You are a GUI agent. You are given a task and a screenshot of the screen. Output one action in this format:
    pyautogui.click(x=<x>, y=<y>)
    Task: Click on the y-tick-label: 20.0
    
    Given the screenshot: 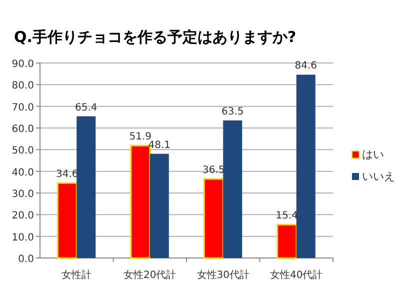 What is the action you would take?
    pyautogui.click(x=23, y=216)
    